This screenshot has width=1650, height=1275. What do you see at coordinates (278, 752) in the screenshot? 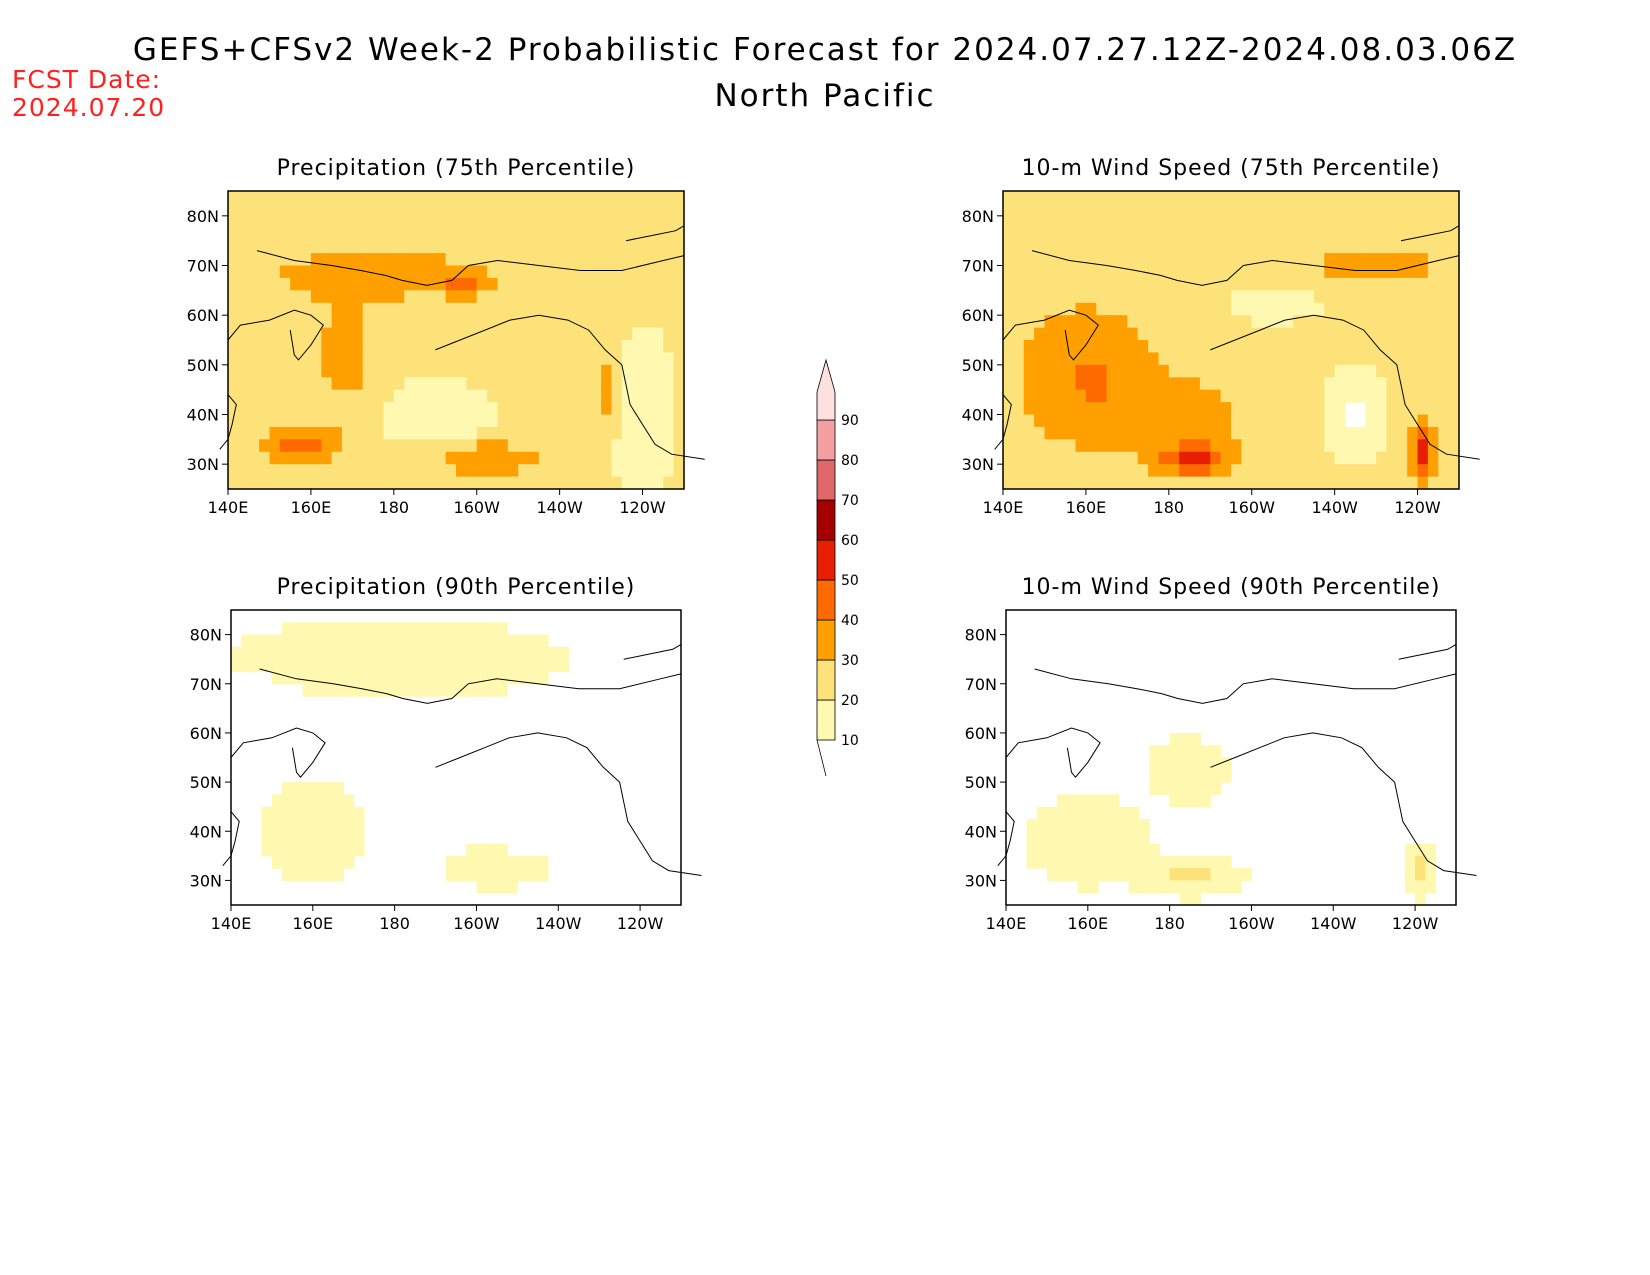
I see `coastline` at bounding box center [278, 752].